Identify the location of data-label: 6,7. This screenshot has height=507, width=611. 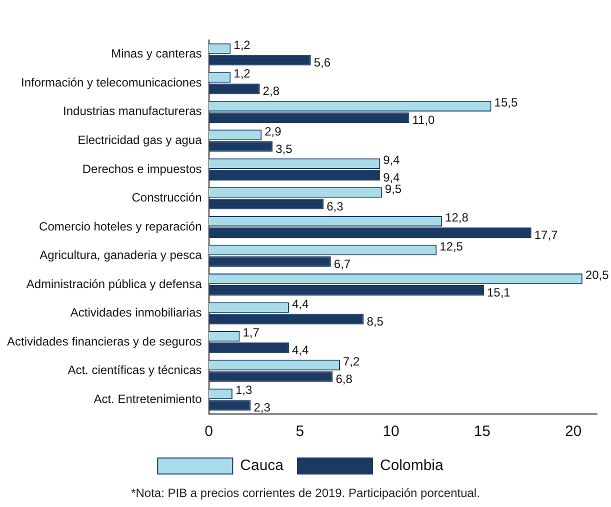
(342, 263).